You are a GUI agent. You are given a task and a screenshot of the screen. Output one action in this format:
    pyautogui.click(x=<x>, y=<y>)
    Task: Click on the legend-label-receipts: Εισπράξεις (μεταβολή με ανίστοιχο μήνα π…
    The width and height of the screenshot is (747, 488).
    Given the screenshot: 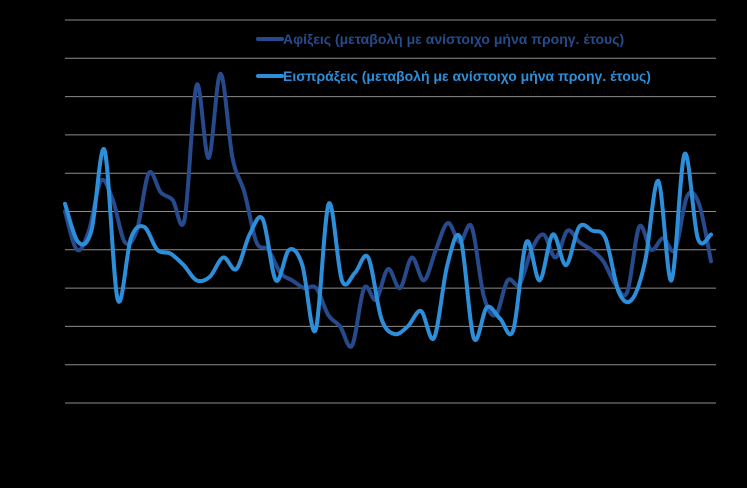 What is the action you would take?
    pyautogui.click(x=467, y=76)
    